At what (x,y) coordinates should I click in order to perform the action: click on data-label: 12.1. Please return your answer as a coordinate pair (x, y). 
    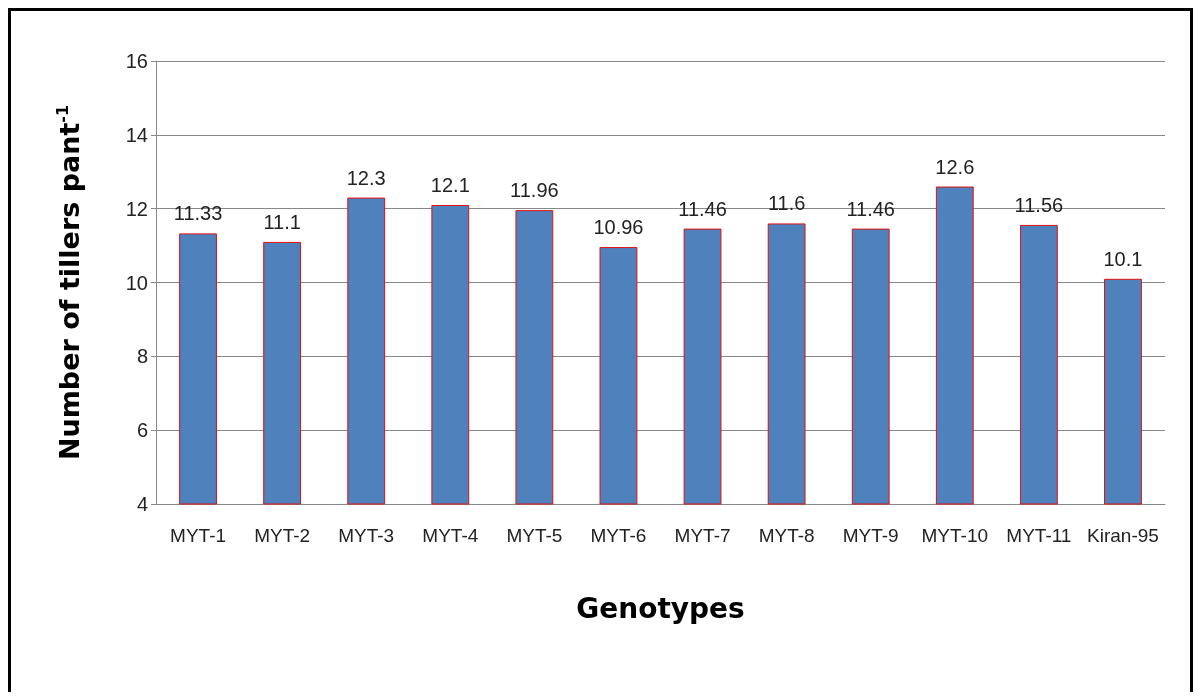
    Looking at the image, I should click on (450, 184).